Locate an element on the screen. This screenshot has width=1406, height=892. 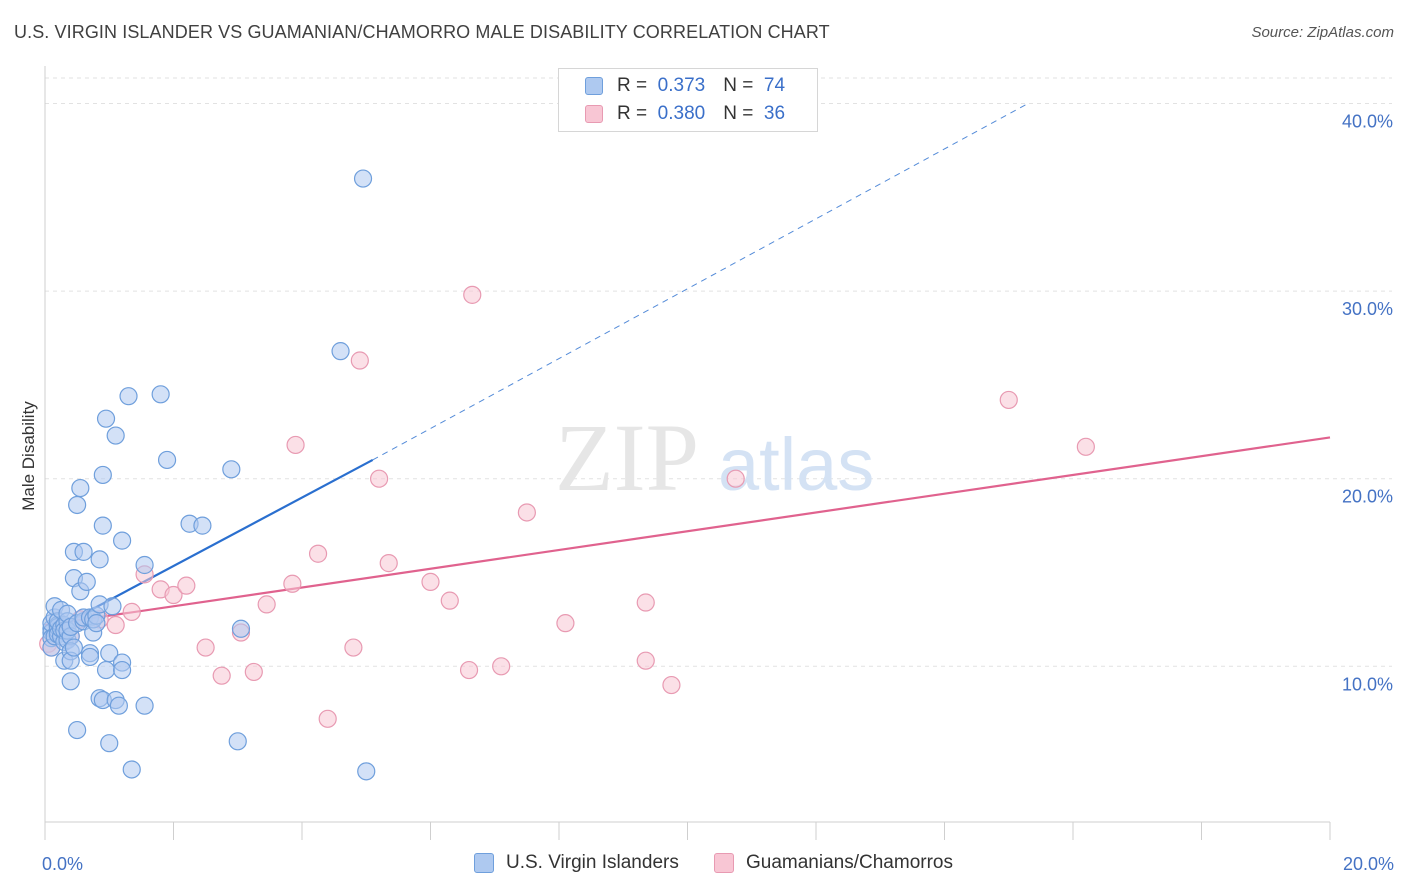
r-value: 0.380 is located at coordinates (681, 113).